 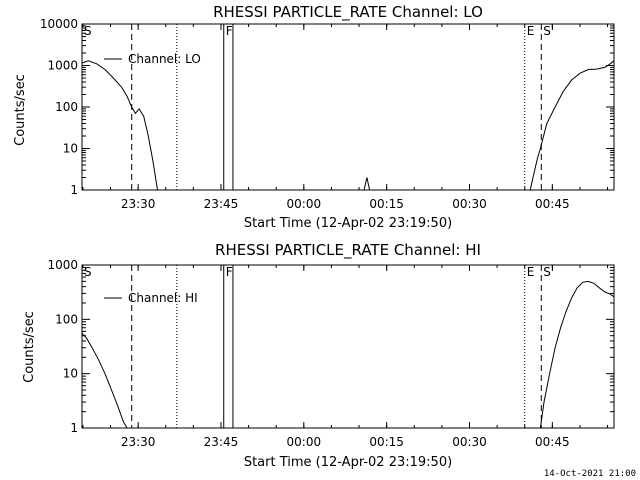 What do you see at coordinates (163, 298) in the screenshot?
I see `legend-label-hi: Channel: HI` at bounding box center [163, 298].